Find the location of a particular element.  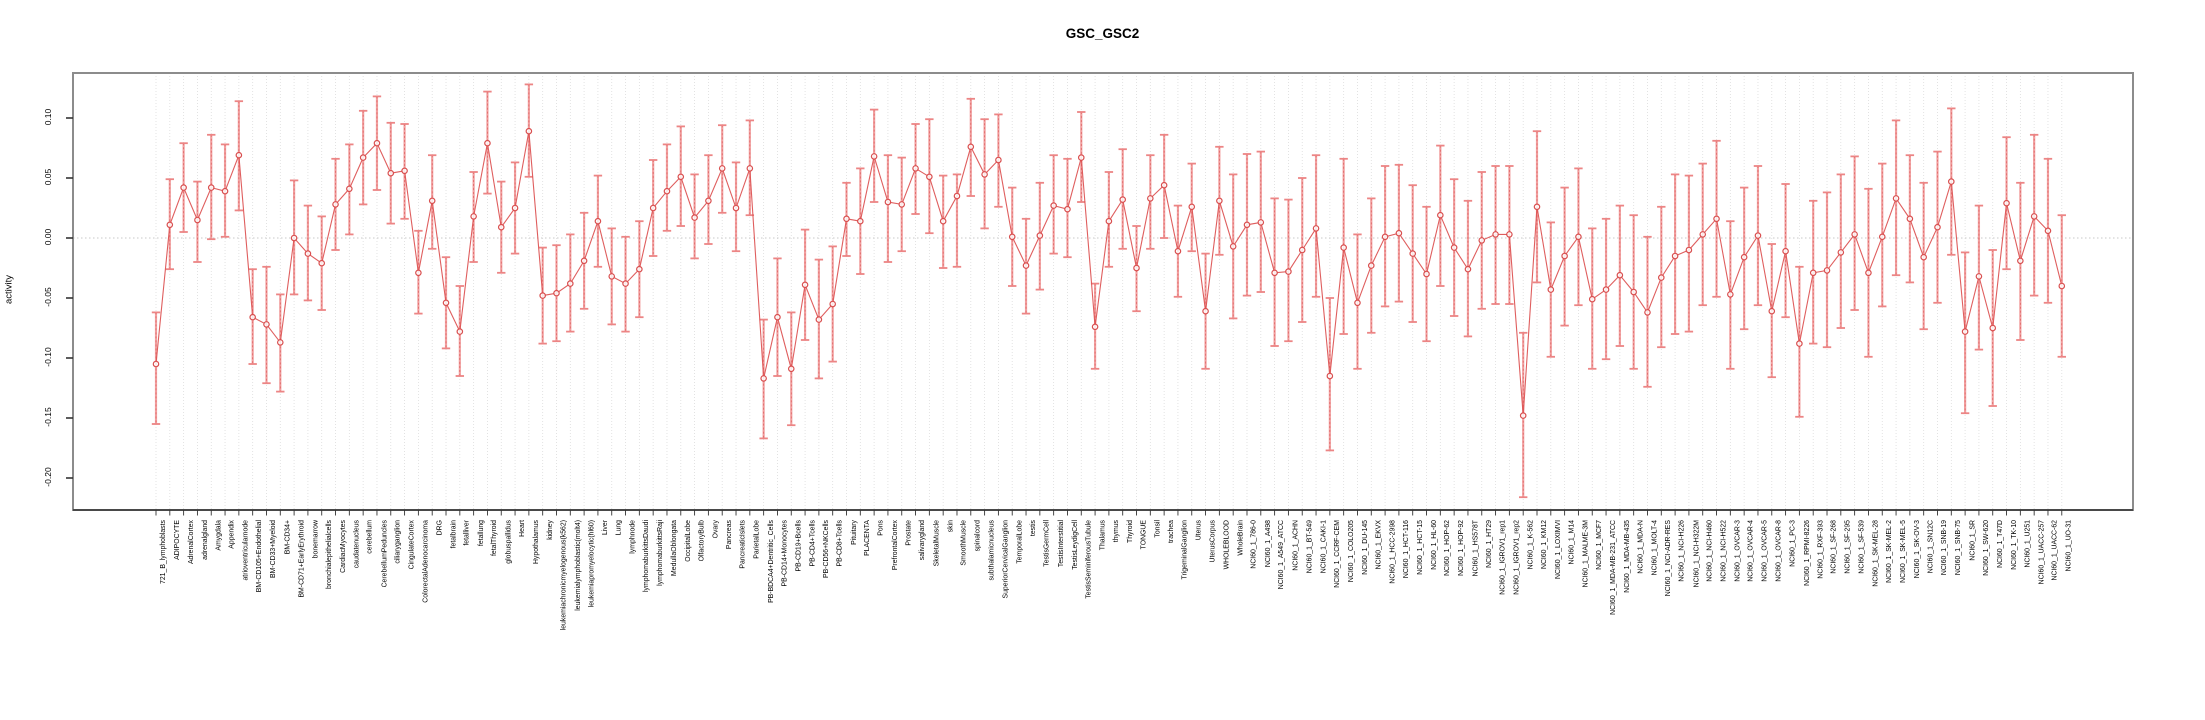

y-tick-label: 0.10 is located at coordinates (48, 117).